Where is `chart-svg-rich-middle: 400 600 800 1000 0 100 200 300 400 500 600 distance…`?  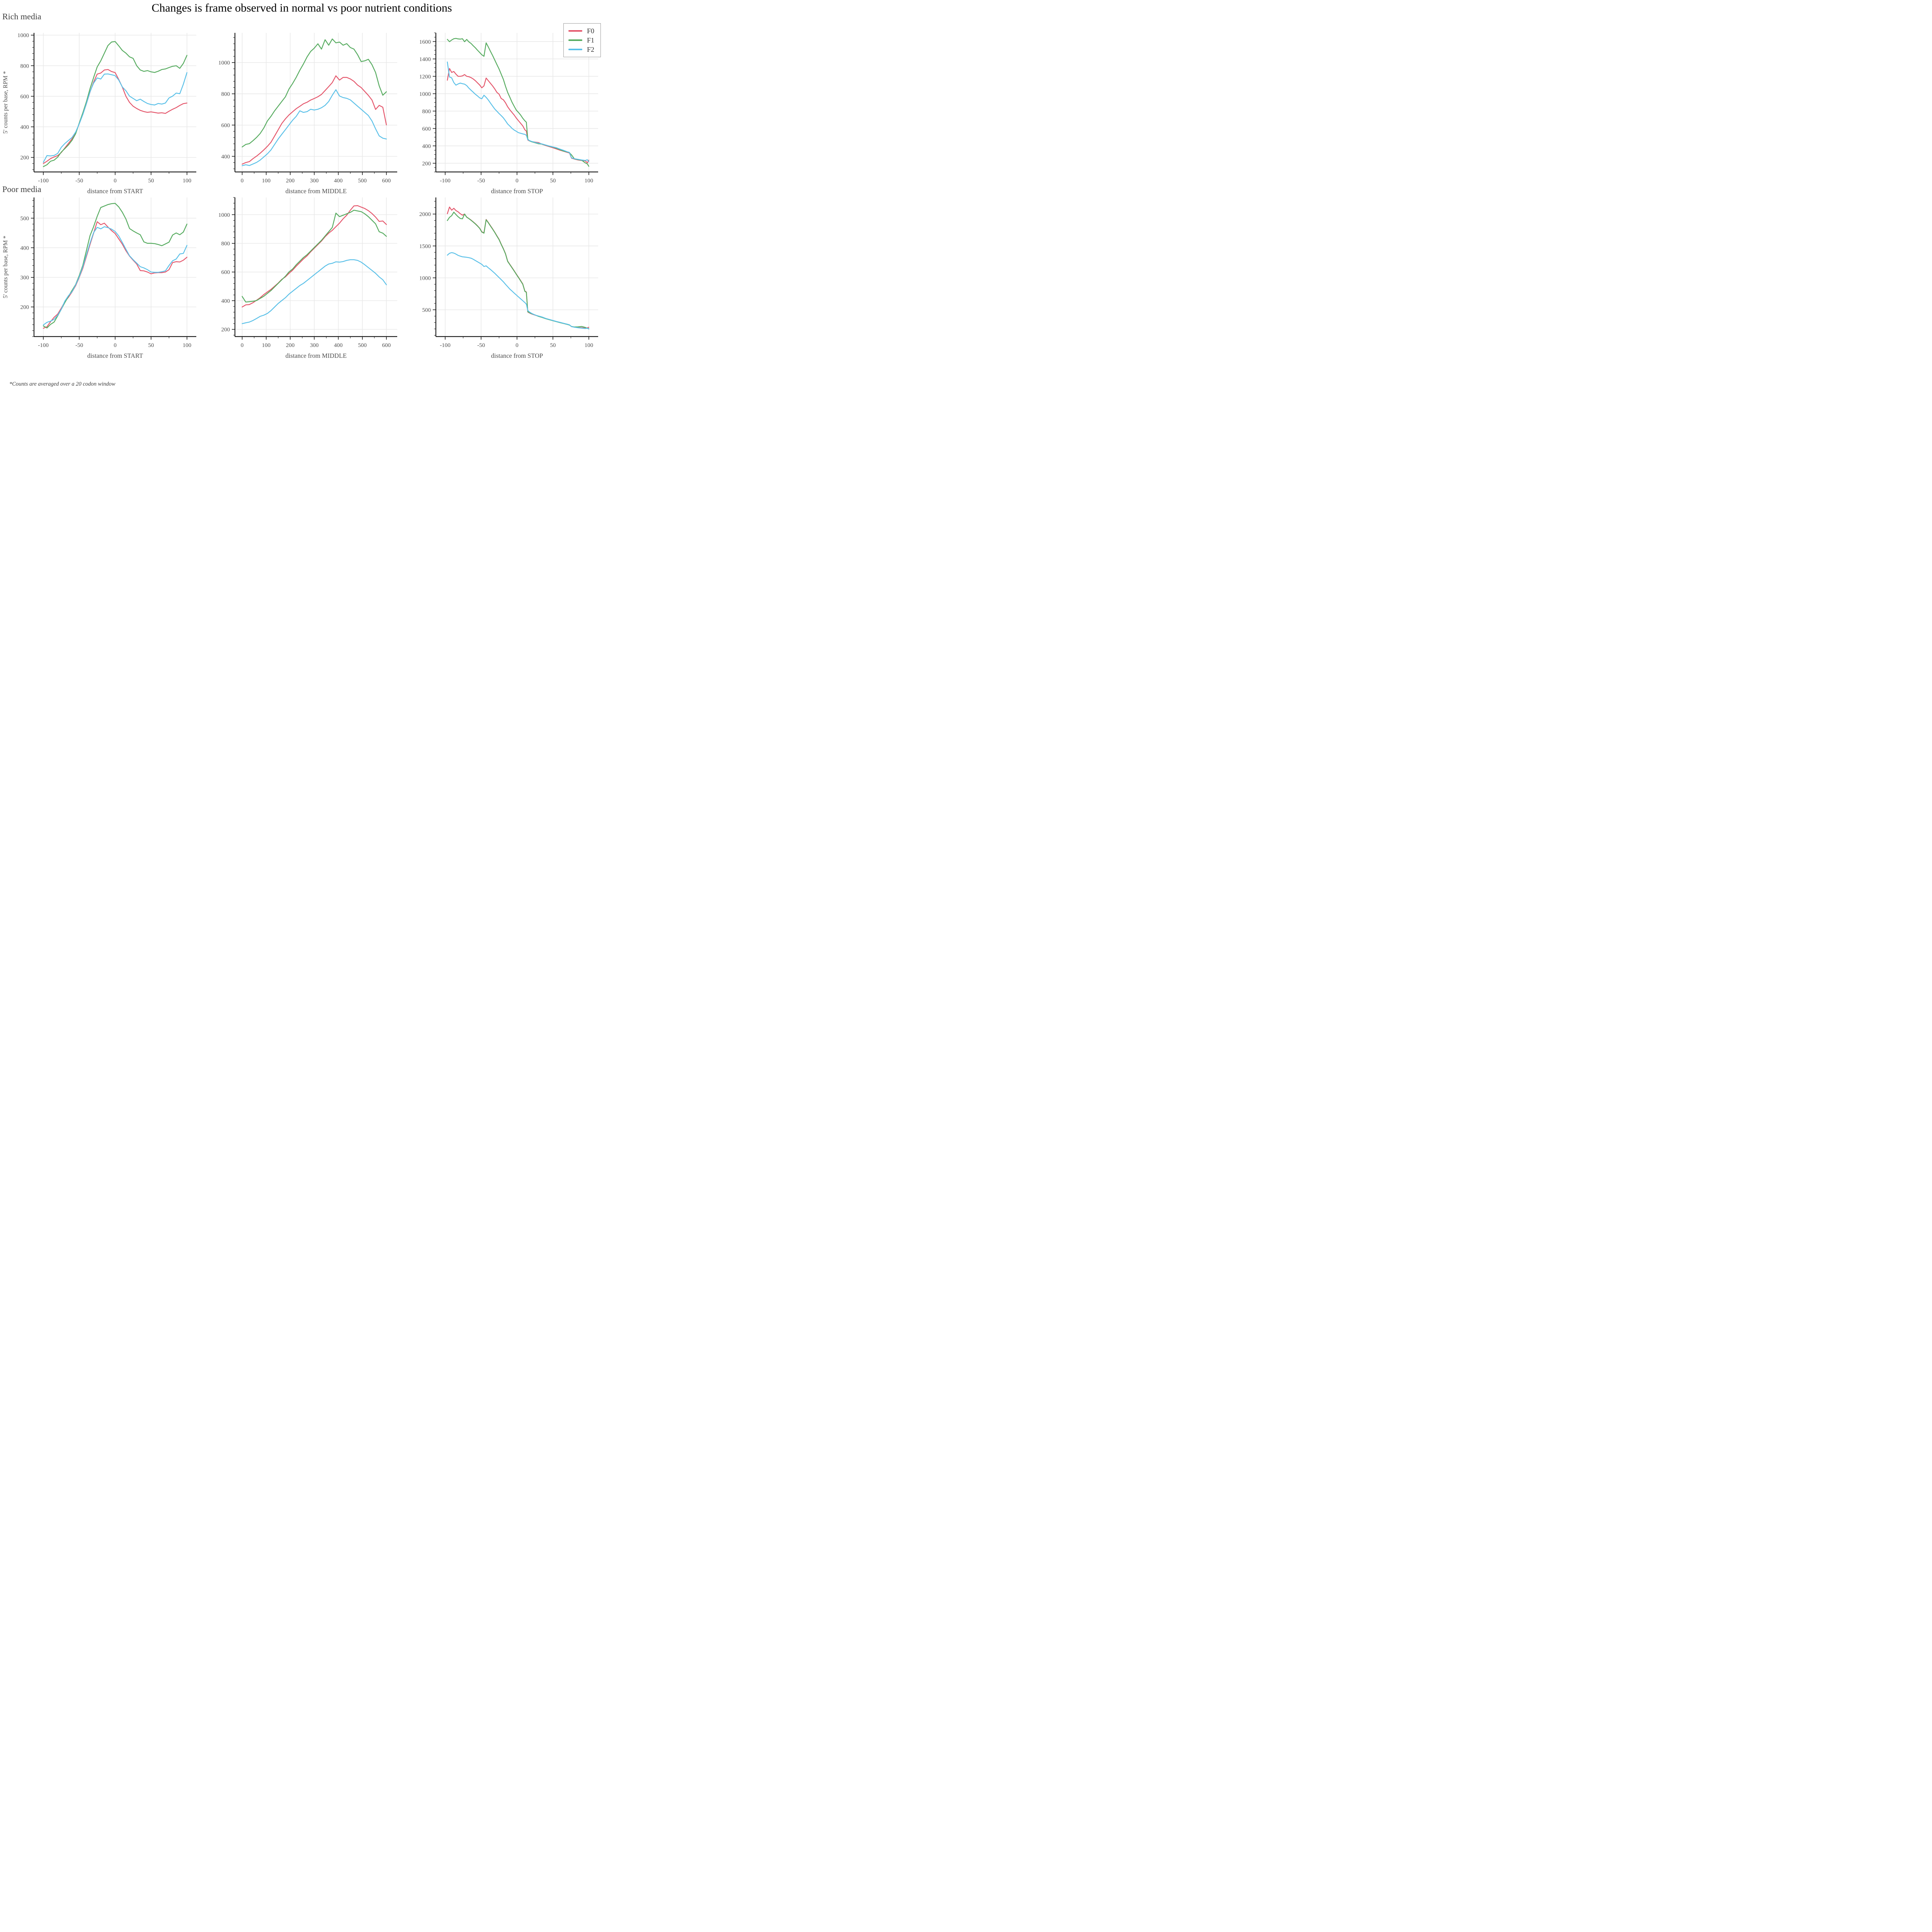
chart-svg-rich-middle: 400 600 800 1000 0 100 200 300 400 500 600 distance… is located at coordinates (307, 114).